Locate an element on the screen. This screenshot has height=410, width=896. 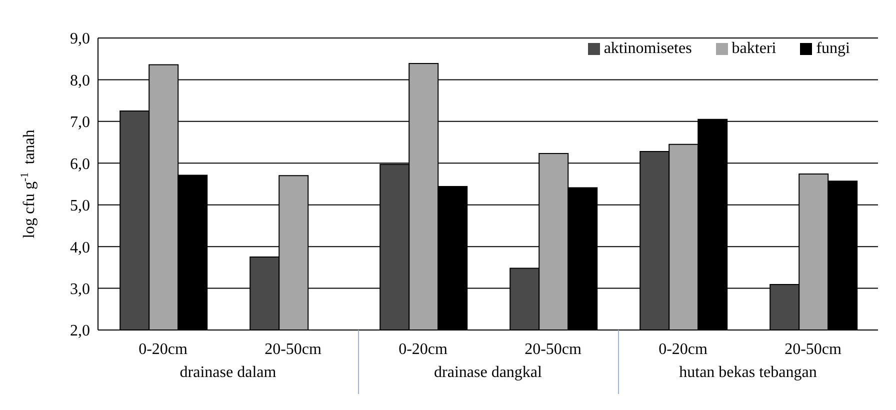
y-tick-label: 8,0 is located at coordinates (80, 81).